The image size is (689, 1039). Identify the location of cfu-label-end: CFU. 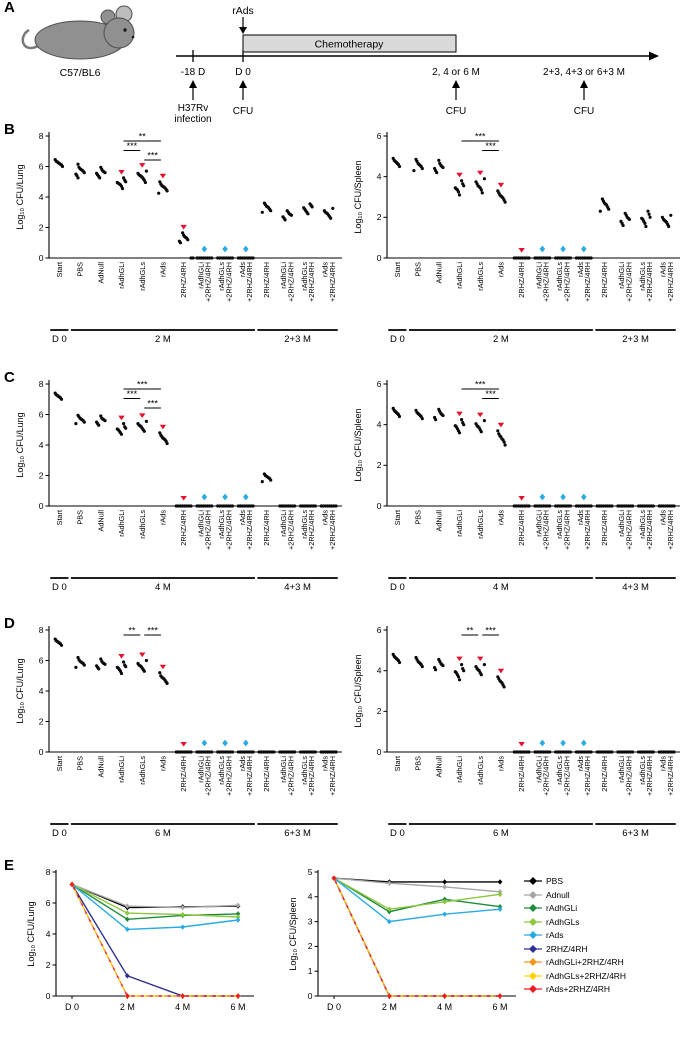
(584, 111).